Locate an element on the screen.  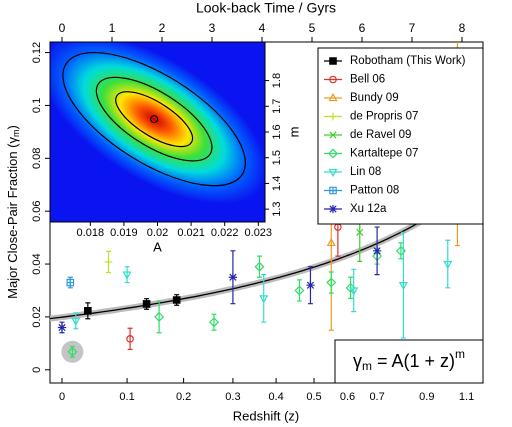
legend-frame is located at coordinates (400, 136).